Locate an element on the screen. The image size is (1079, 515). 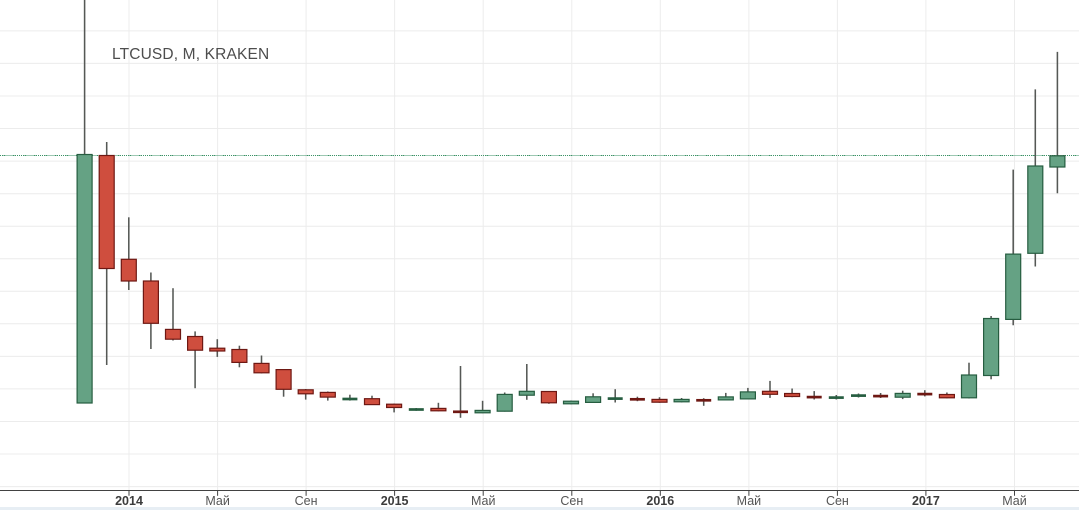
svg-text: LTCUSD, M, KRAKEN is located at coordinates (190, 54).